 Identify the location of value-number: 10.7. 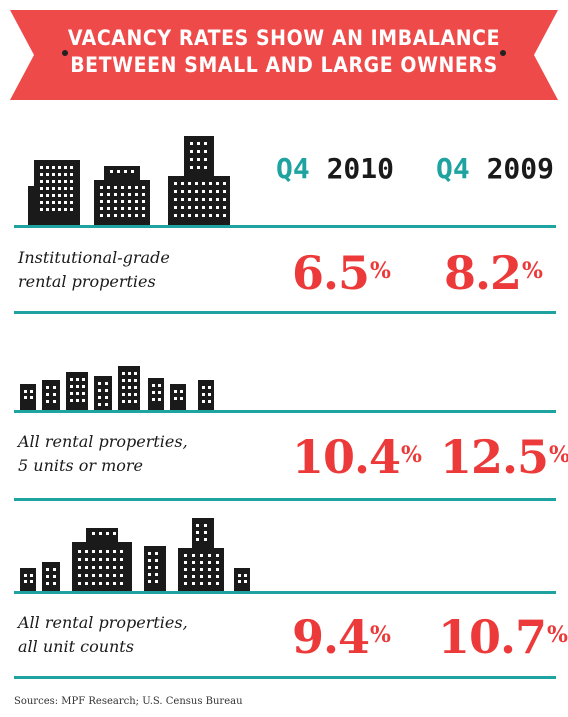
(492, 637).